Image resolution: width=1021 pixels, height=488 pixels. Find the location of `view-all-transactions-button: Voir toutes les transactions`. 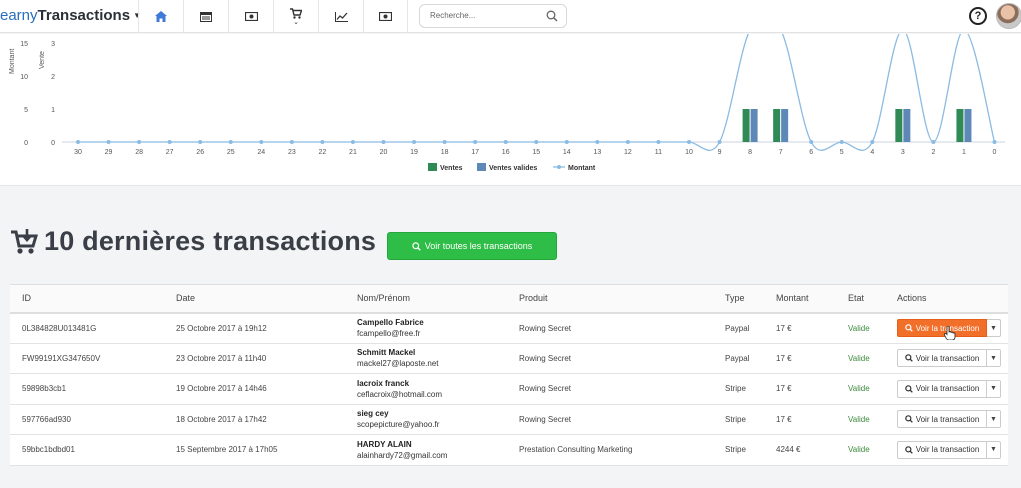

view-all-transactions-button: Voir toutes les transactions is located at coordinates (472, 246).